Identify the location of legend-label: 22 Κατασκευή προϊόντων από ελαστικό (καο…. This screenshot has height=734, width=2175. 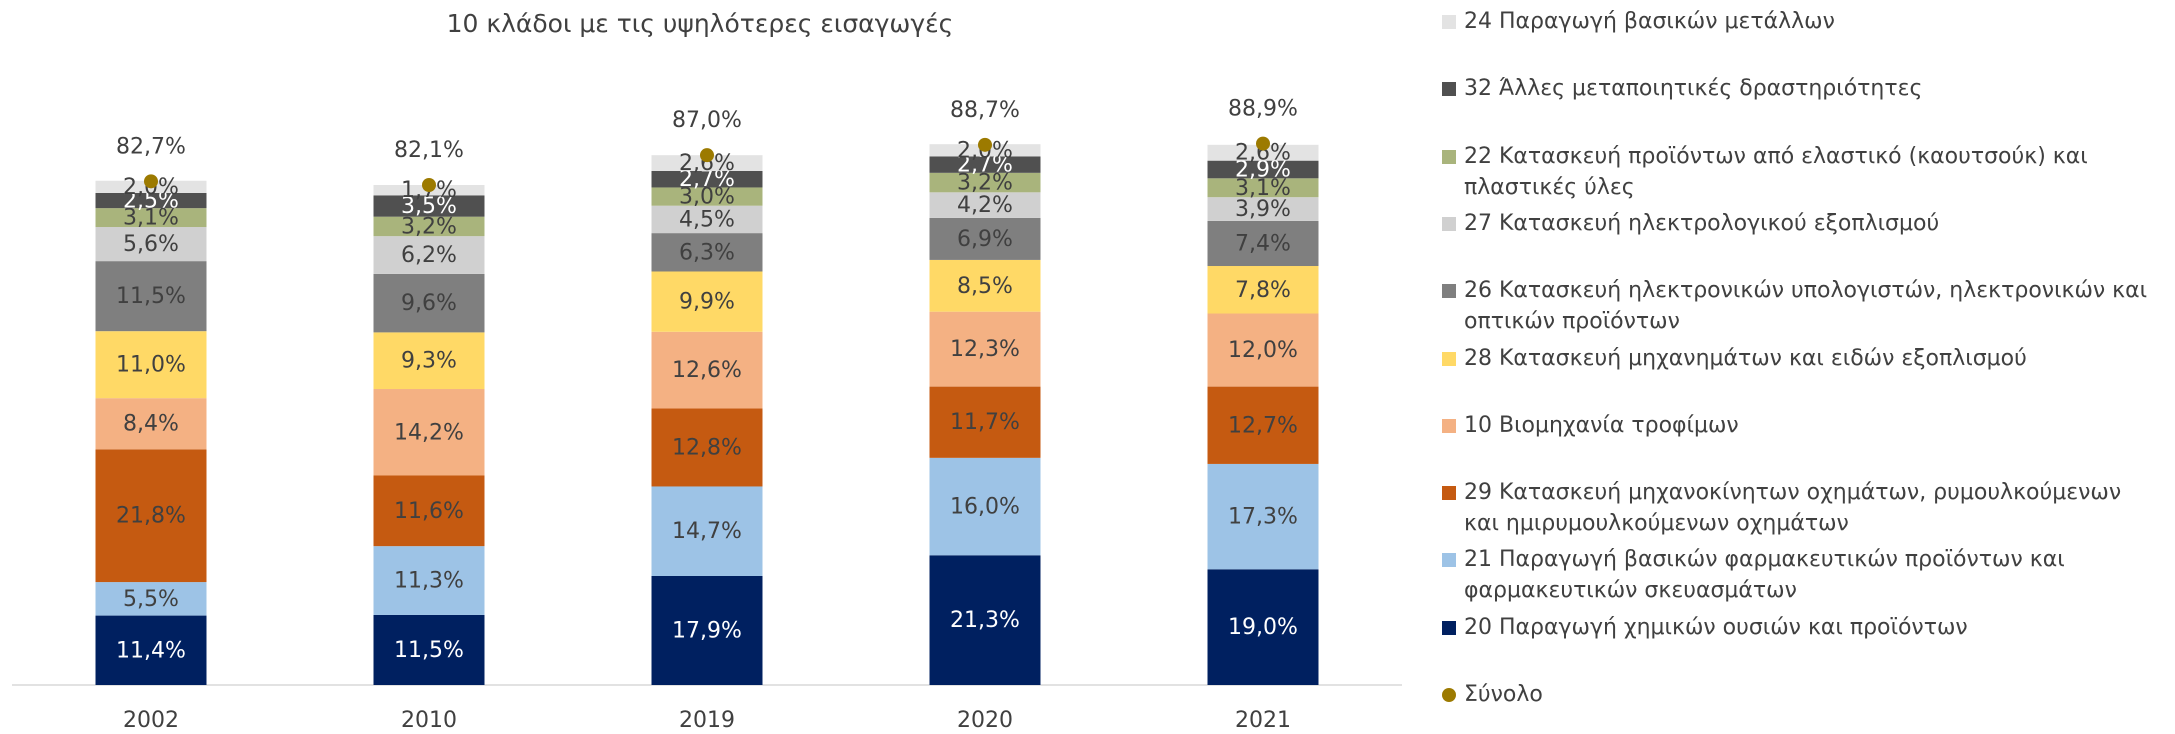
(1776, 171).